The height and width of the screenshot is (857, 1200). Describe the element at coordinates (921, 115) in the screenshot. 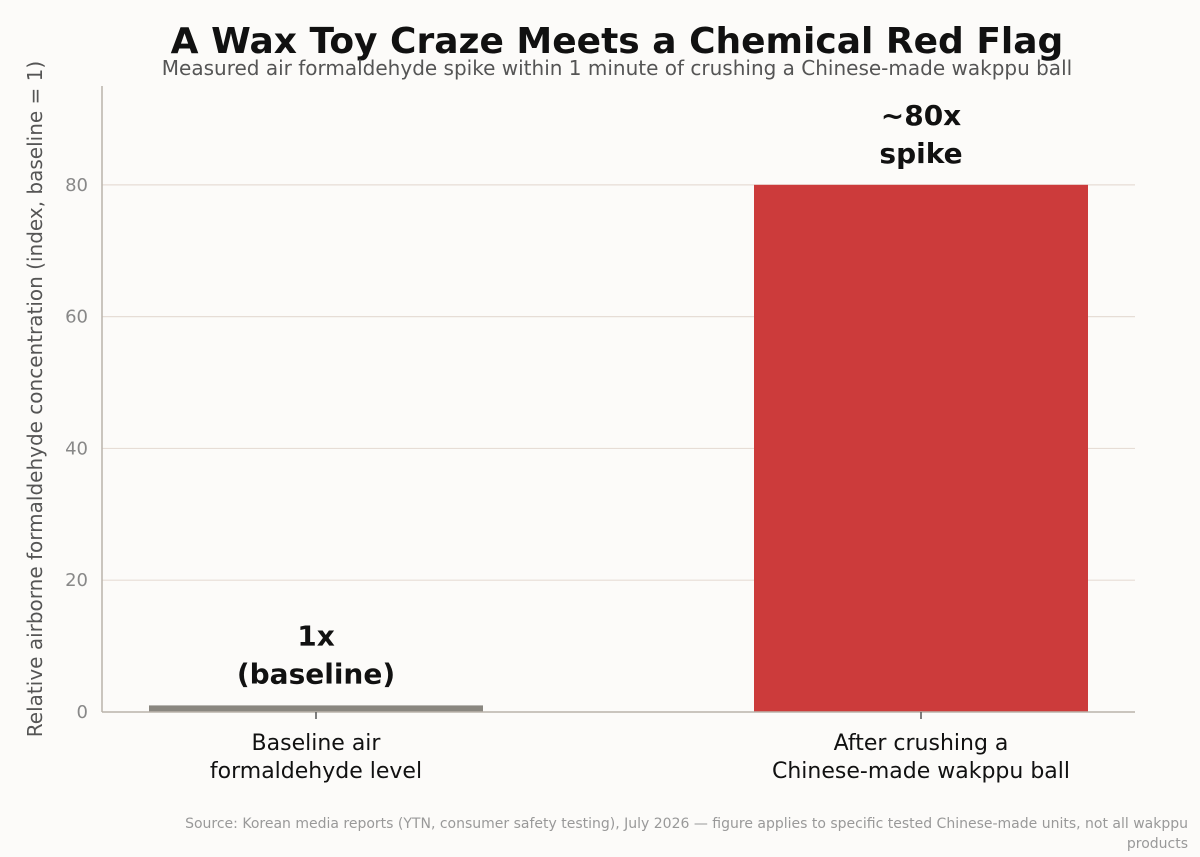

I see `data-label: ~80x` at that location.